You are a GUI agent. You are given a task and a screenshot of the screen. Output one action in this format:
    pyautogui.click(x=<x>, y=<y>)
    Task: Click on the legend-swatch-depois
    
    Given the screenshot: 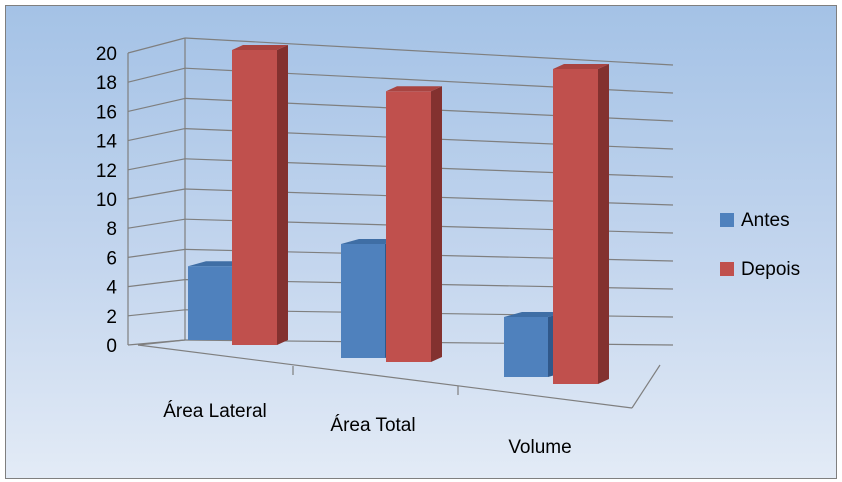 What is the action you would take?
    pyautogui.click(x=727, y=269)
    